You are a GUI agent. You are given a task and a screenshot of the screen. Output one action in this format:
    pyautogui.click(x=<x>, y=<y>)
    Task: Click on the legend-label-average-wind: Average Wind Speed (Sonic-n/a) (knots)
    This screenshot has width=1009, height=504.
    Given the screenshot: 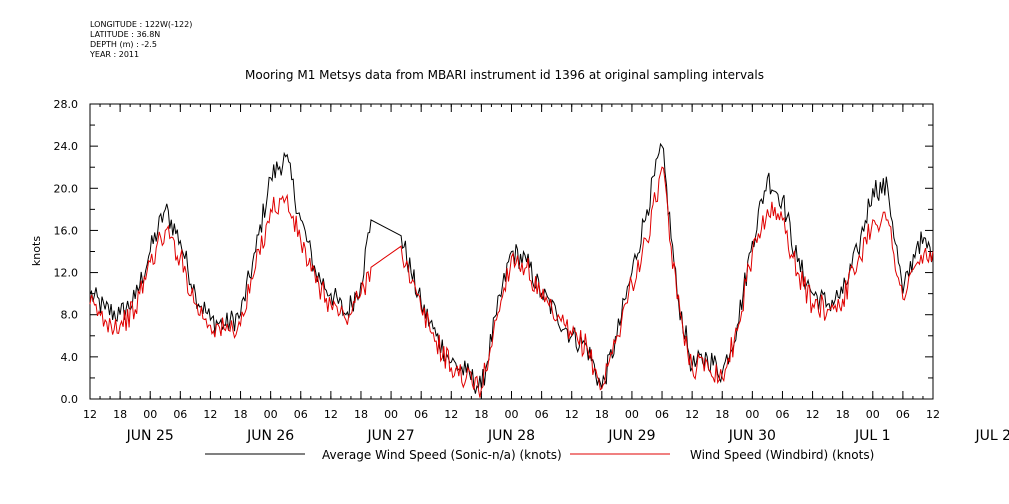 What is the action you would take?
    pyautogui.click(x=442, y=455)
    